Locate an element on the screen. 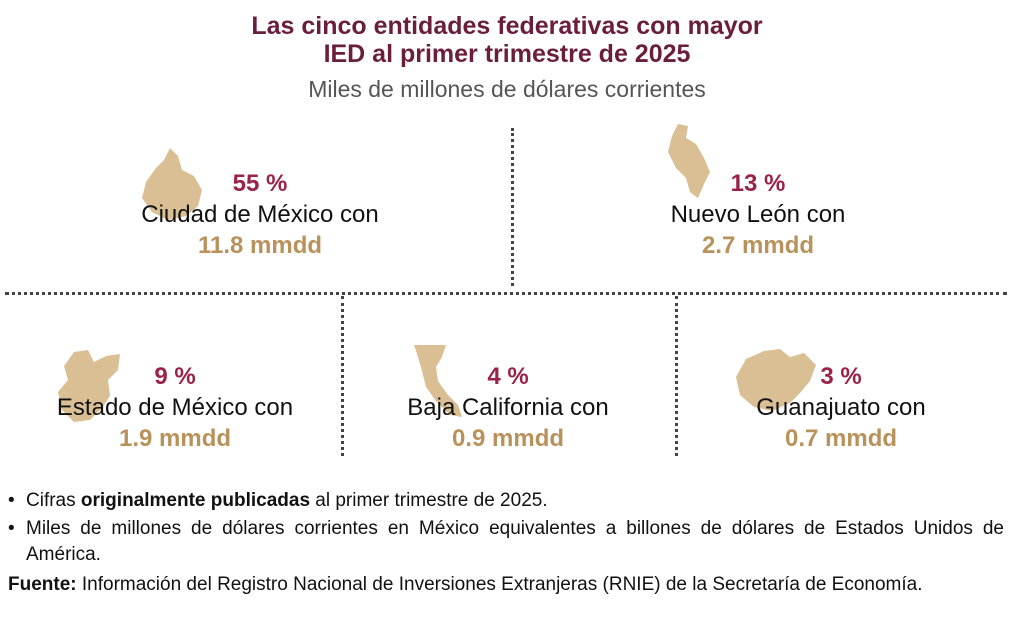 This screenshot has width=1024, height=634. entity: 55 % Ciudad de México con 11.8 mmdd is located at coordinates (260, 214).